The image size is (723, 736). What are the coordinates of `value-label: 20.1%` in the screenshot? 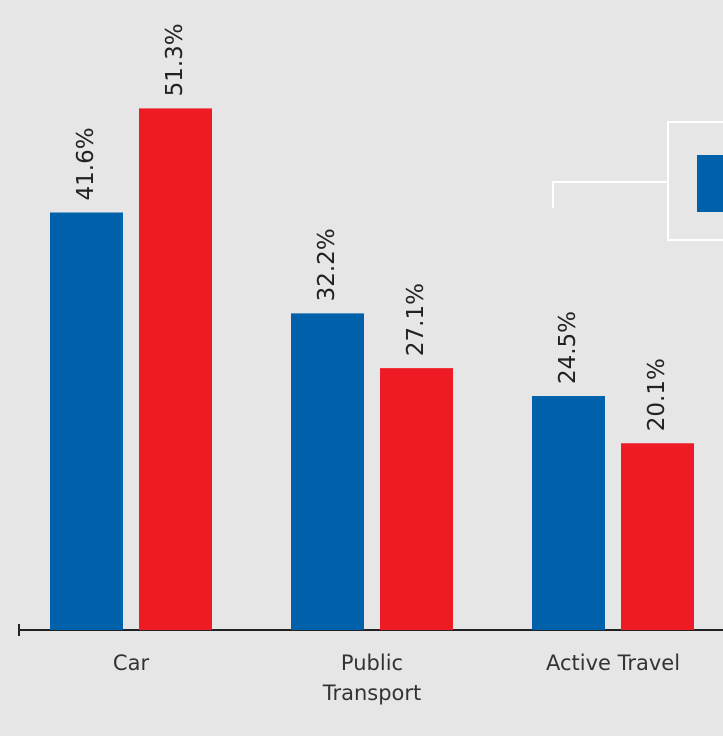 It's located at (657, 394).